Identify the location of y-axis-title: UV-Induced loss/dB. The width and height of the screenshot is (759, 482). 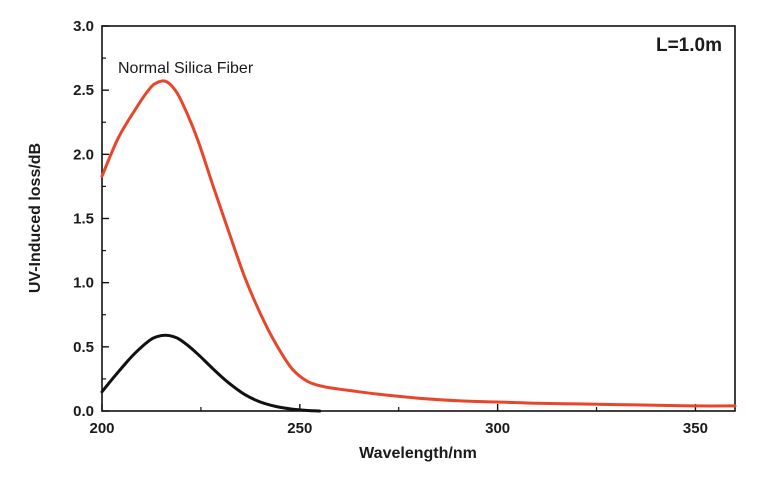
(35, 218).